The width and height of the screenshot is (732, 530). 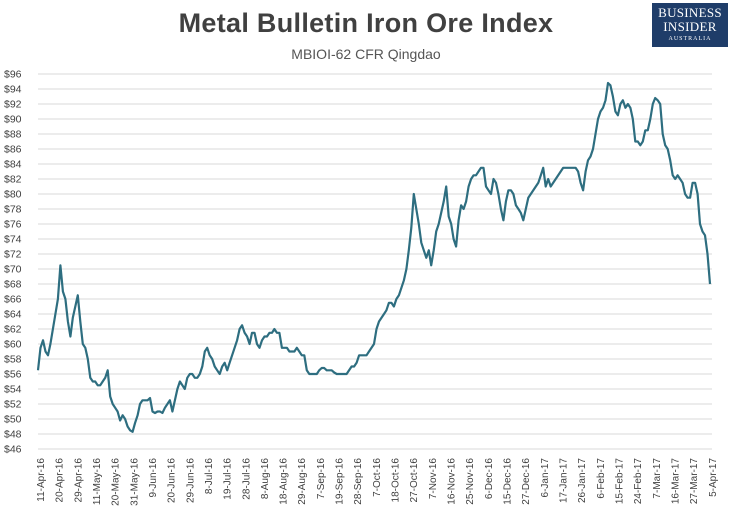 I want to click on x-tick-label: 16-Mar-17, so click(x=675, y=481).